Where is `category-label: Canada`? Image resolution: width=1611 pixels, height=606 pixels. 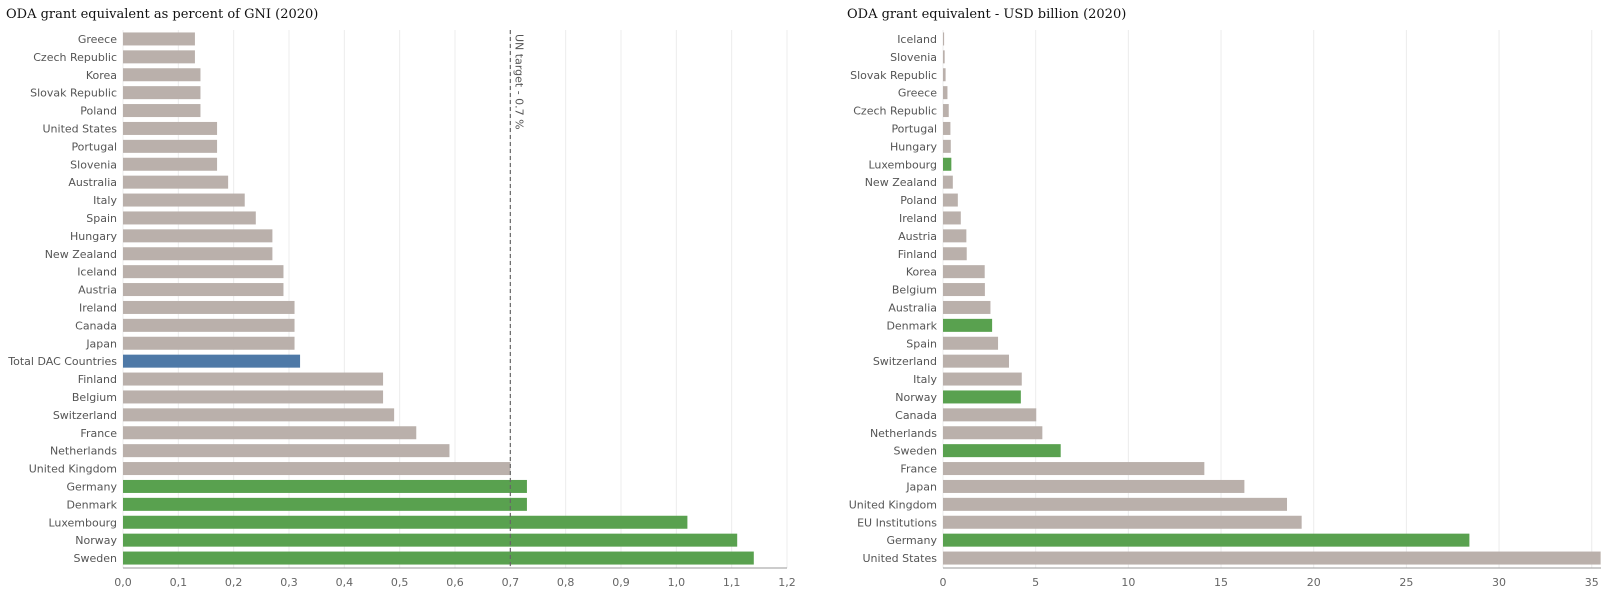
category-label: Canada is located at coordinates (916, 415).